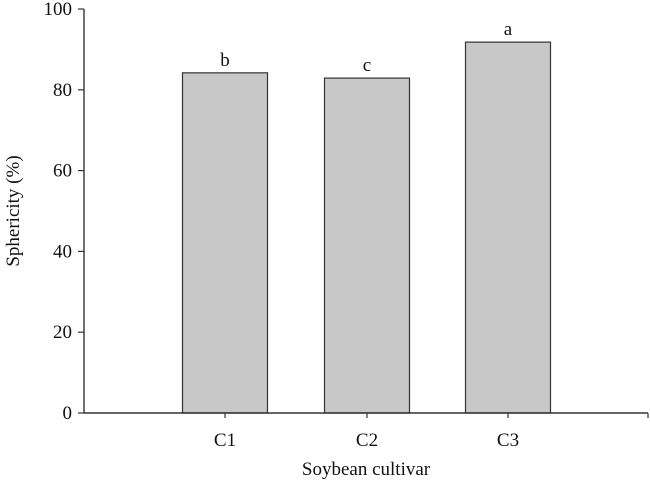 The height and width of the screenshot is (494, 650). What do you see at coordinates (13, 211) in the screenshot?
I see `y-axis-label: Sphericity (%)` at bounding box center [13, 211].